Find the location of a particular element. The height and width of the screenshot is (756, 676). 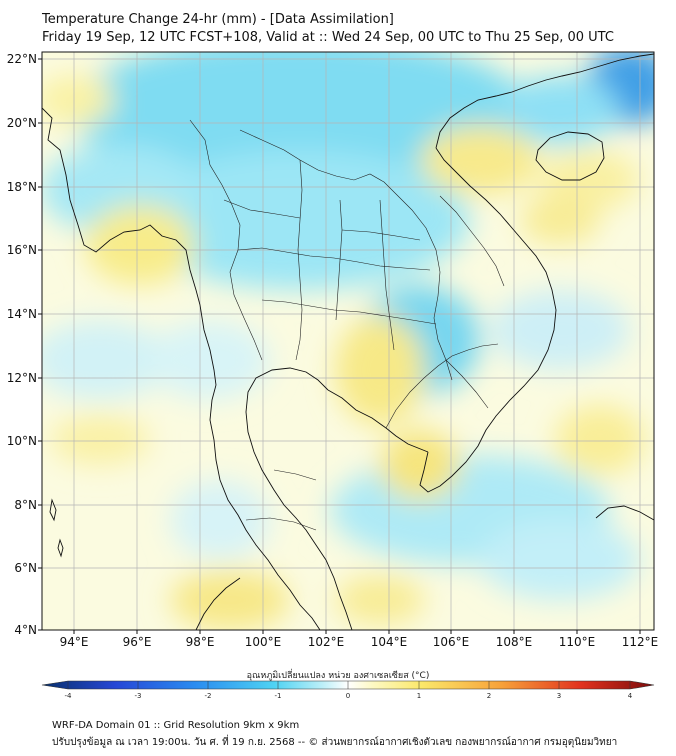

colorbar-tick: -1 is located at coordinates (278, 696).